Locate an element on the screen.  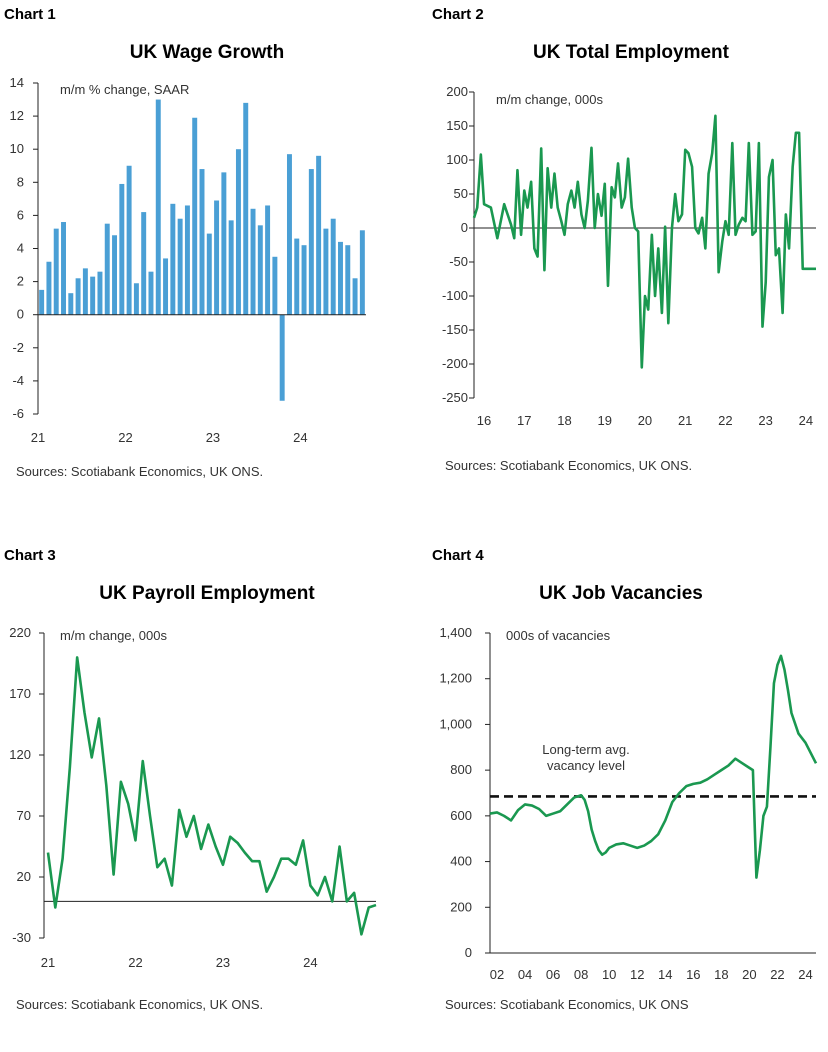
unit-label: m/m change, 000s is located at coordinates (549, 99).